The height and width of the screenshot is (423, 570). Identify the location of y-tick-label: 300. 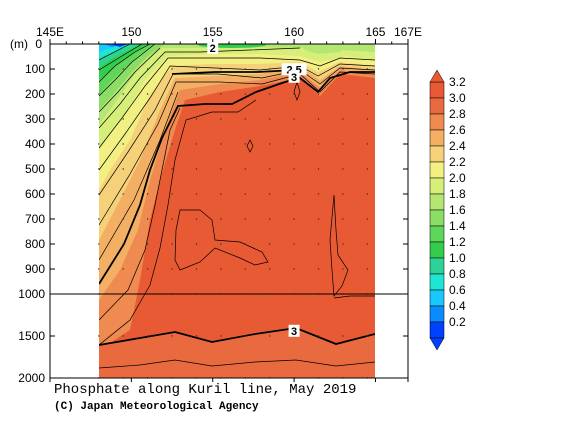
(35, 119).